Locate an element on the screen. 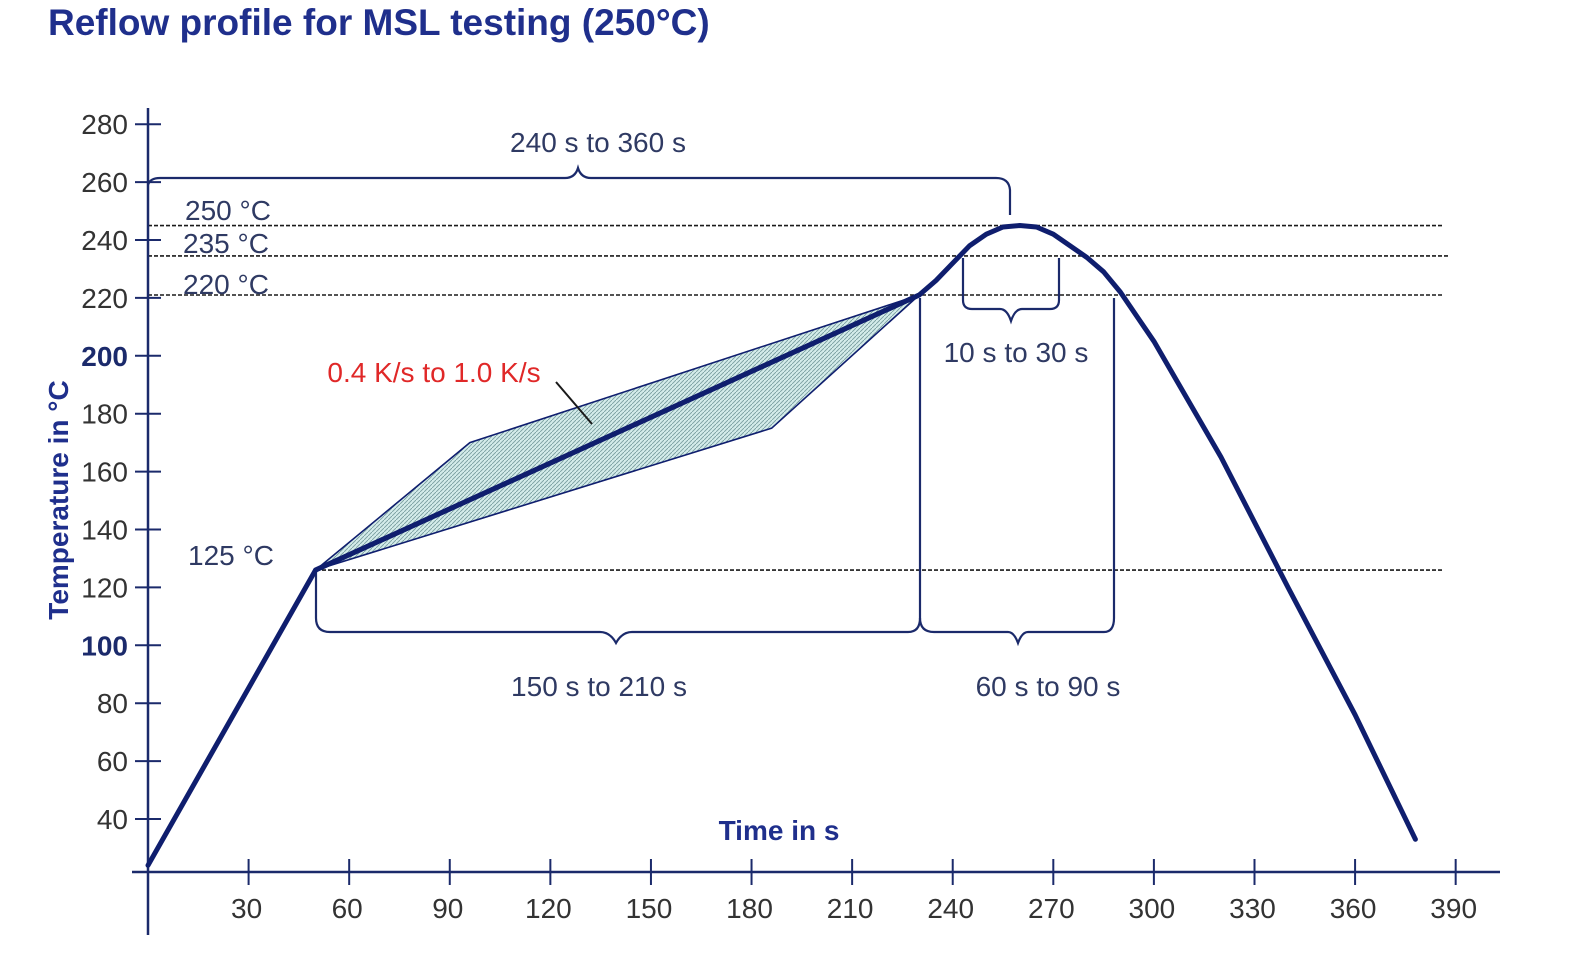 This screenshot has width=1596, height=978. preheat-brace is located at coordinates (618, 472).